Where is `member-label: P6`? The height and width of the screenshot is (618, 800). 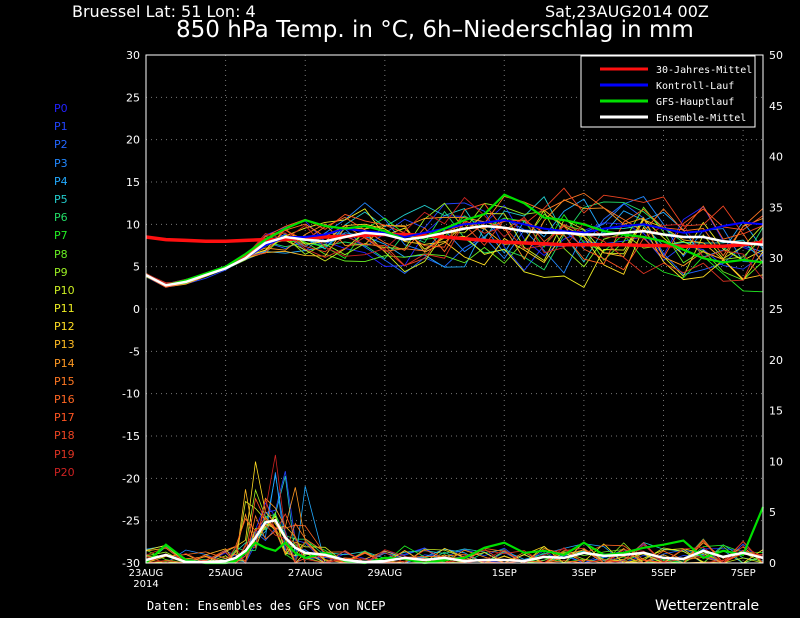
member-label: P6 is located at coordinates (61, 218).